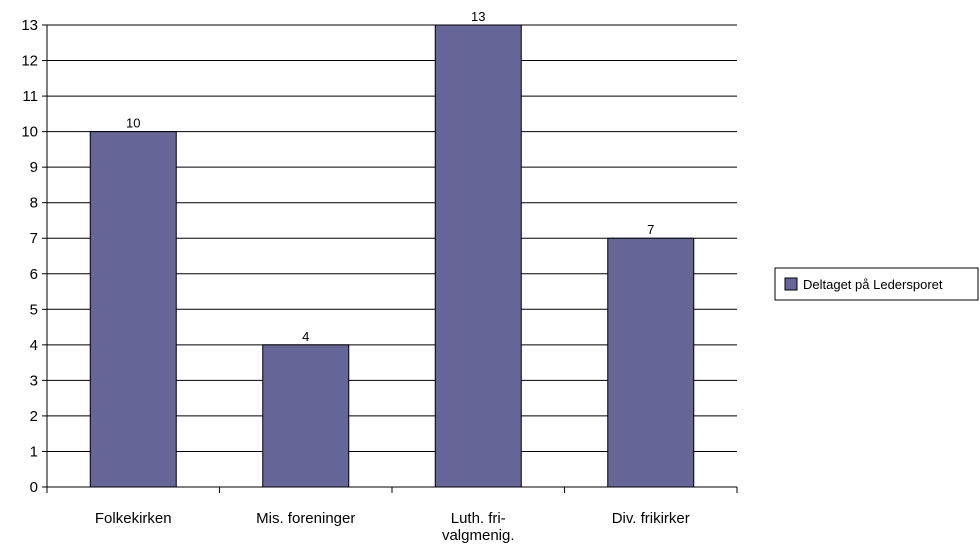  What do you see at coordinates (34, 203) in the screenshot?
I see `y-tick-label: 8` at bounding box center [34, 203].